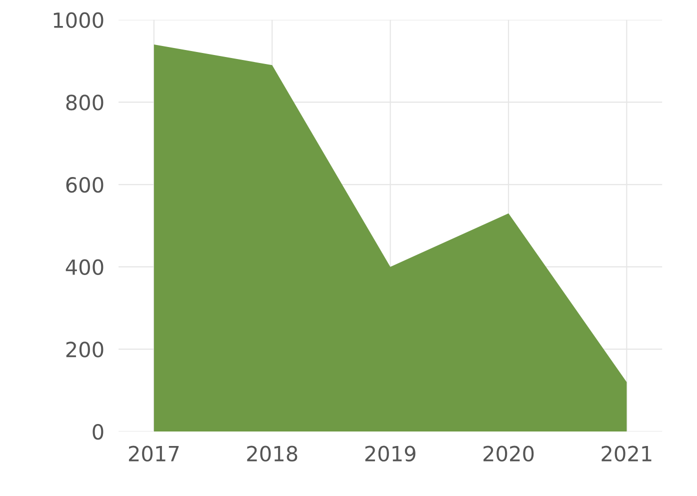  Describe the element at coordinates (85, 350) in the screenshot. I see `y-tick-label: 200` at that location.